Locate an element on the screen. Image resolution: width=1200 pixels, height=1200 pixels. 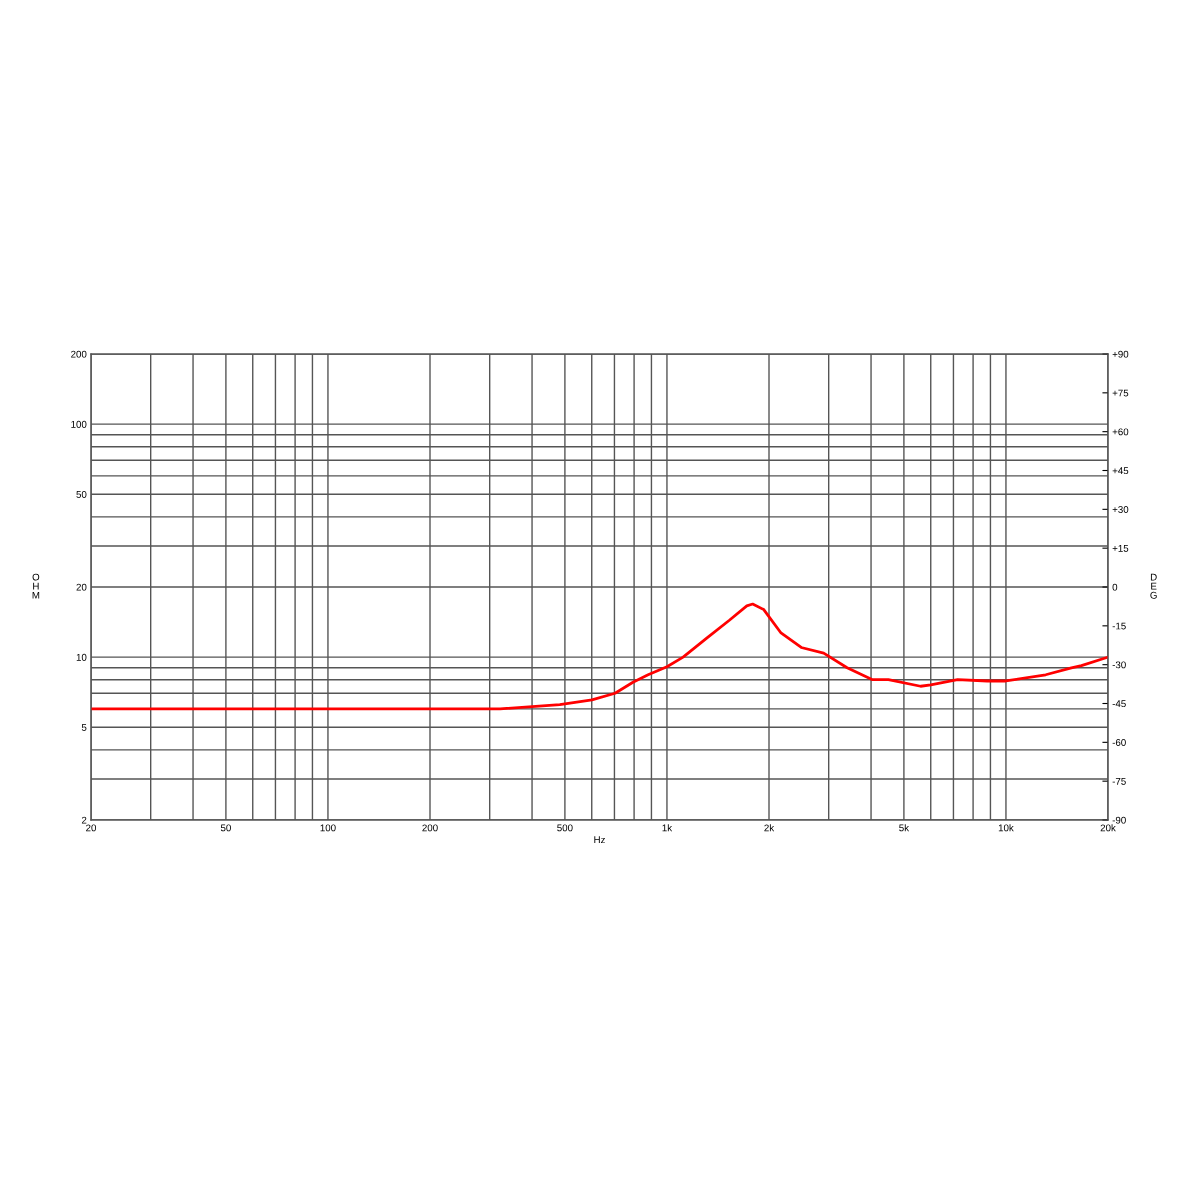
x-tick-label: 100 is located at coordinates (328, 828).